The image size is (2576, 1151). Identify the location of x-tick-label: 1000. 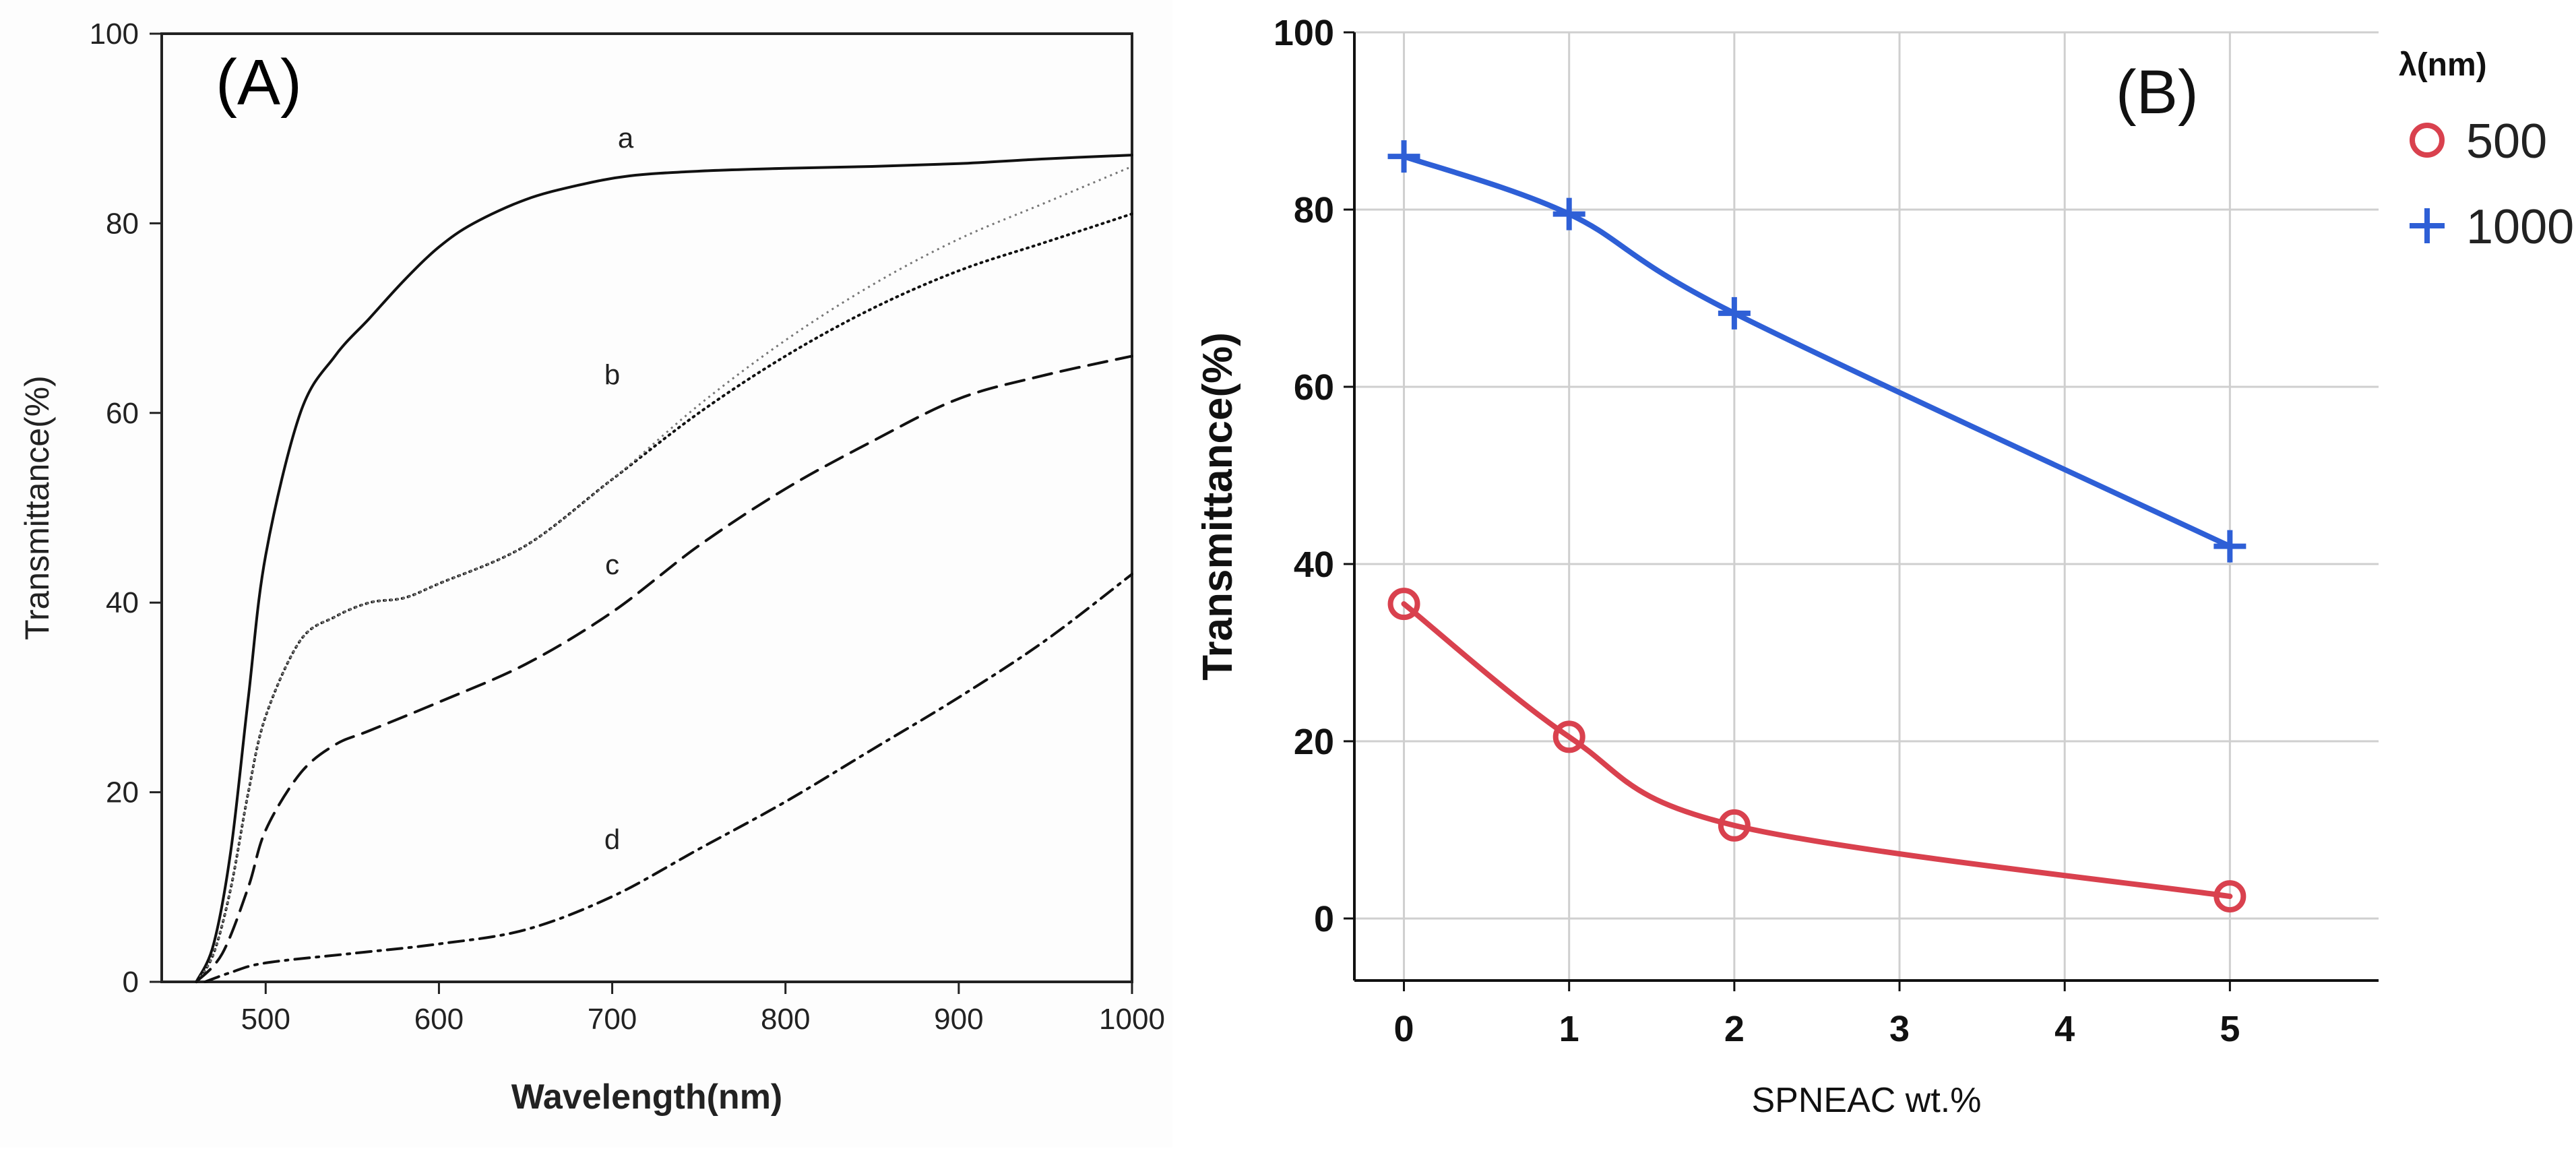
(1132, 1019).